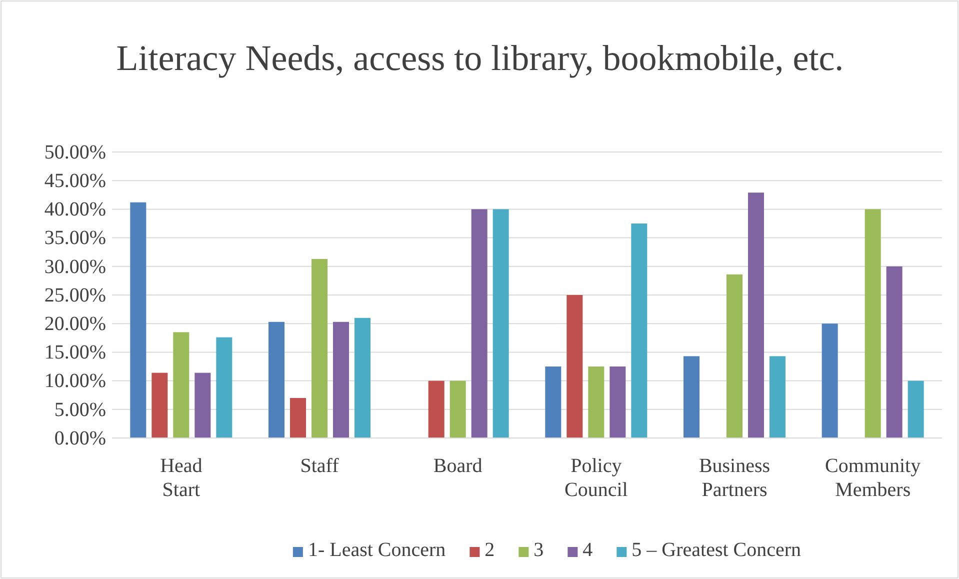 The height and width of the screenshot is (579, 959). I want to click on y-tick-label: 50.00%, so click(75, 152).